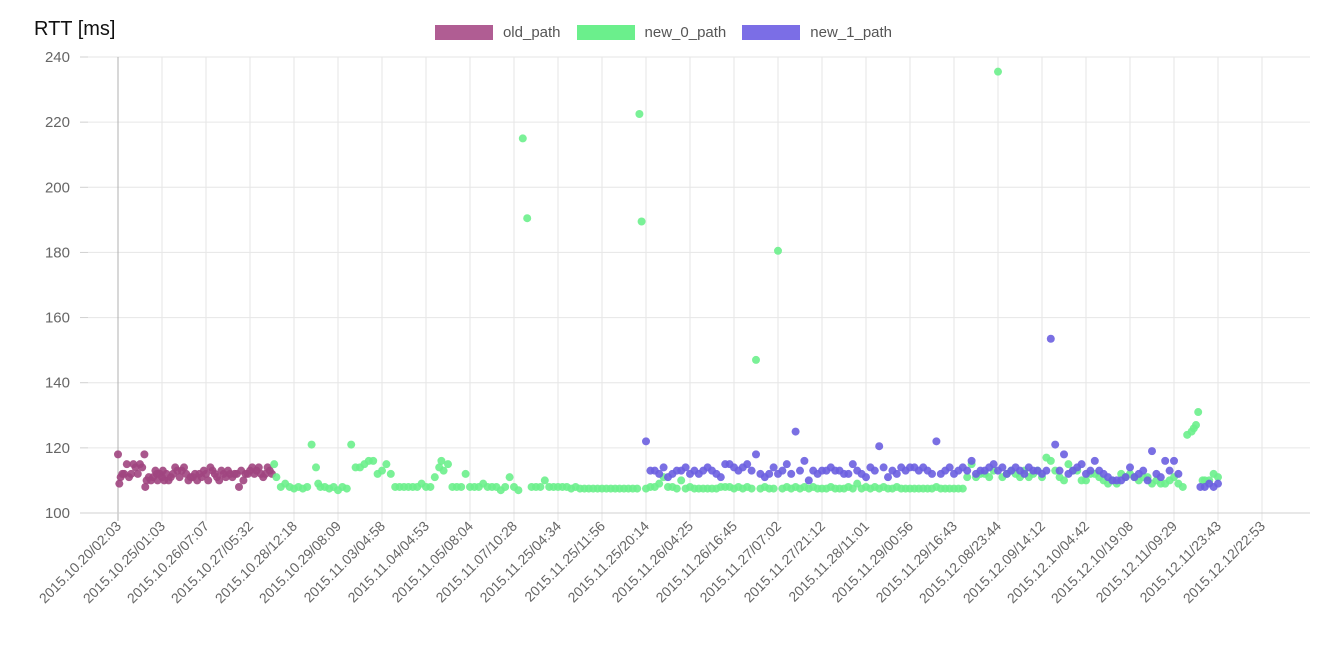 The image size is (1327, 648). What do you see at coordinates (740, 562) in the screenshot?
I see `x-tick-label: 2015.11.27/07:02` at bounding box center [740, 562].